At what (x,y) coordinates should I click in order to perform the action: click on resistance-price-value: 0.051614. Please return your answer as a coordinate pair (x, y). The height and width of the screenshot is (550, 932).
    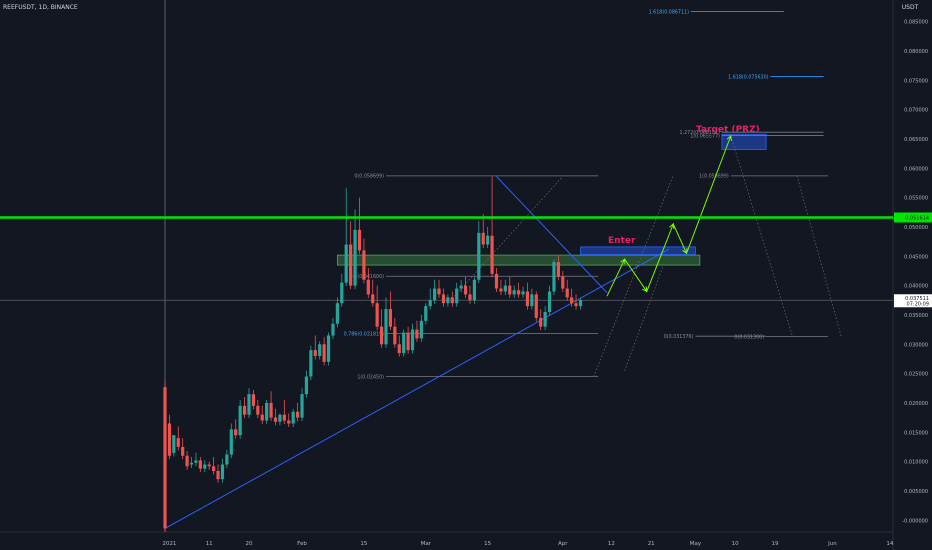
    Looking at the image, I should click on (917, 218).